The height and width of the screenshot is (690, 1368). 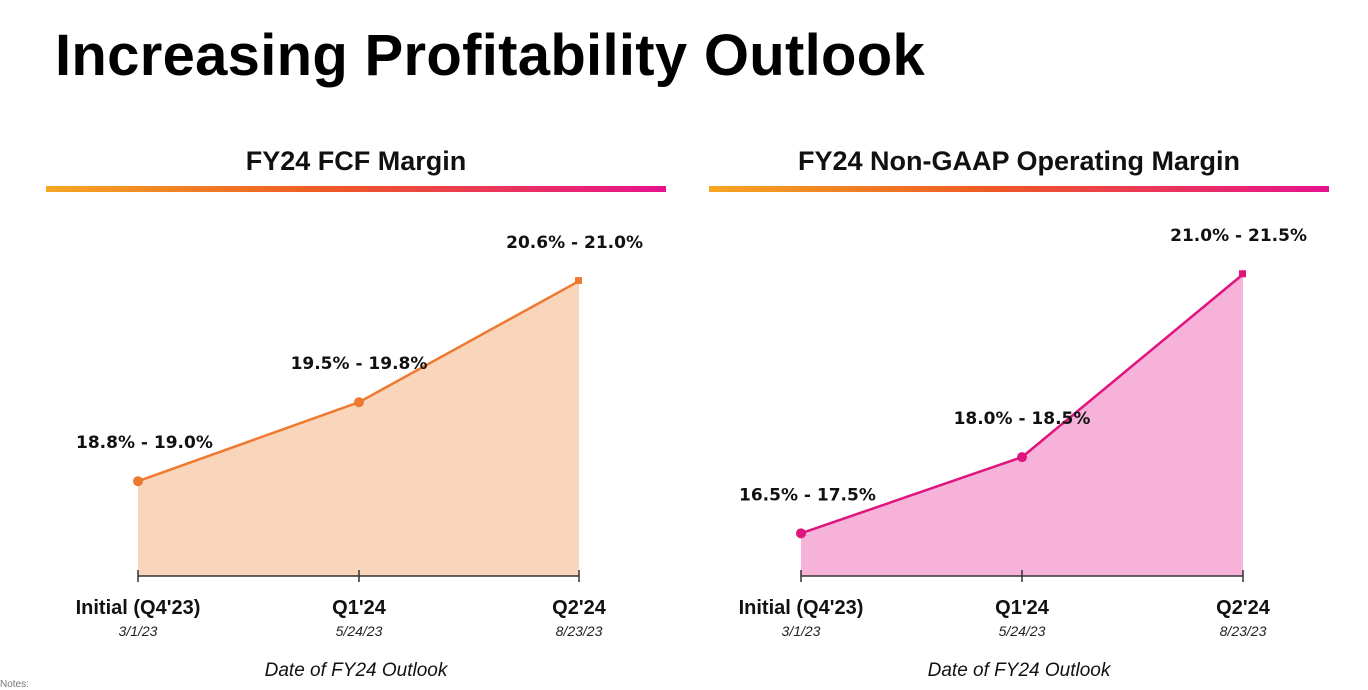 I want to click on data-label: 18.8% - 19.0%, so click(x=144, y=443).